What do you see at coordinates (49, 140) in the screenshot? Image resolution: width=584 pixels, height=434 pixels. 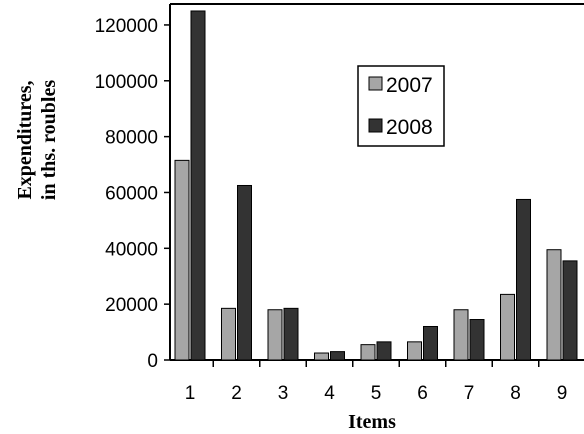 I see `y-axis-title-line-2: in ths. roubles` at bounding box center [49, 140].